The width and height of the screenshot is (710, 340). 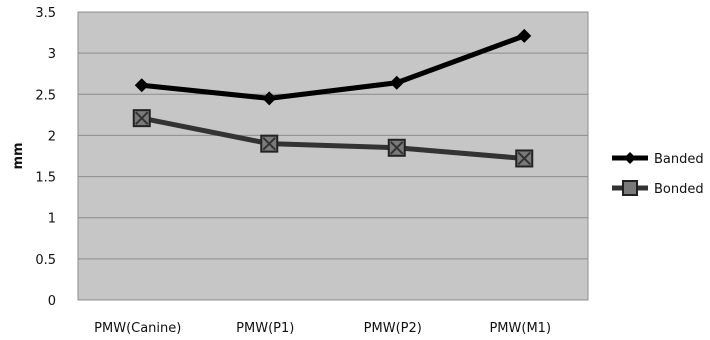 I want to click on series-banded, so click(x=333, y=67).